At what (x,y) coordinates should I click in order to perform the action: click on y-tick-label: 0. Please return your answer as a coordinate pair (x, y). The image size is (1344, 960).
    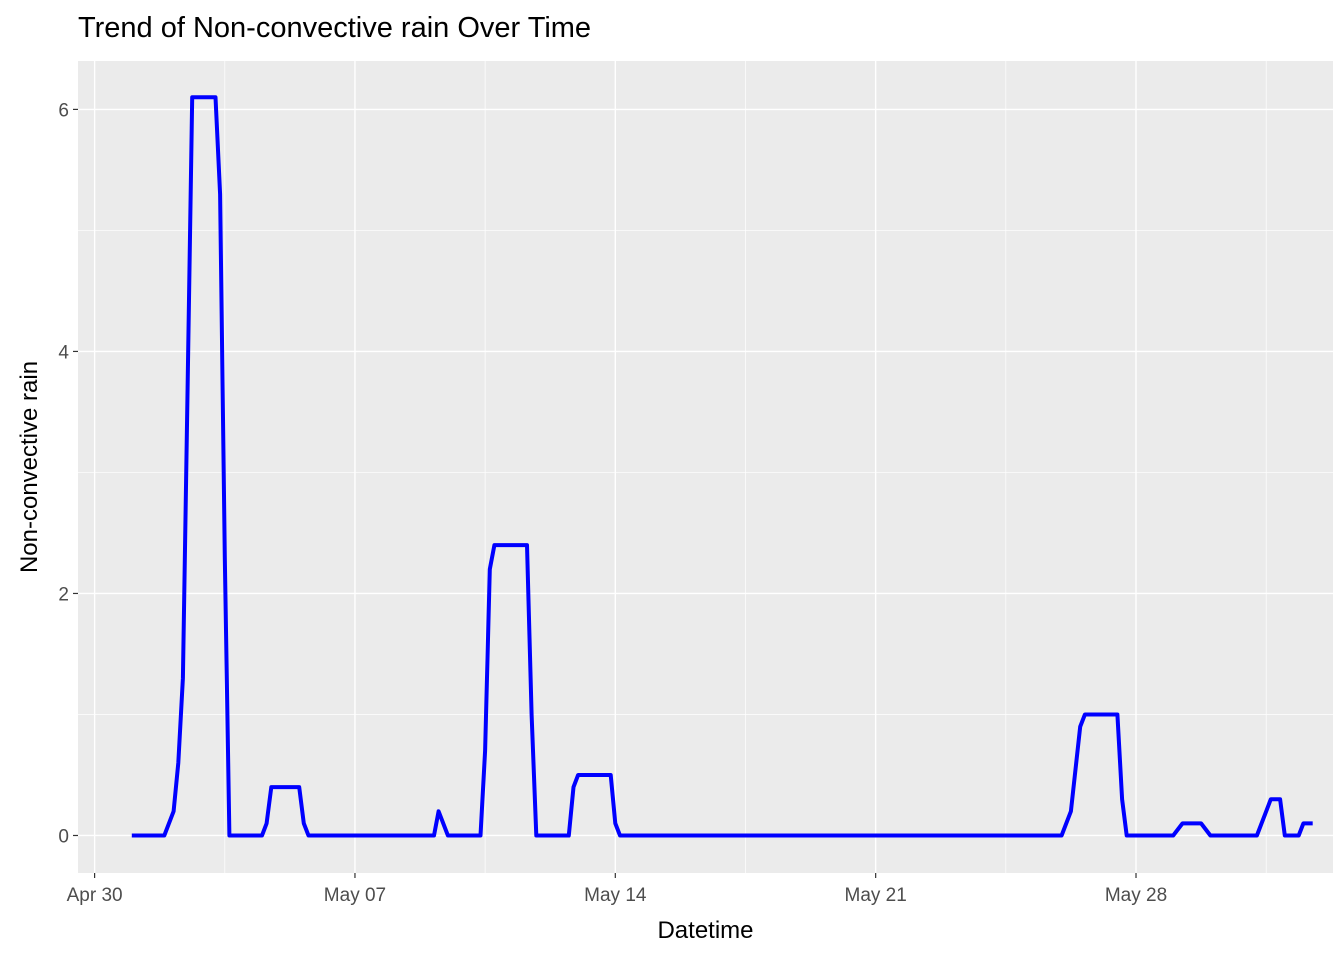
    Looking at the image, I should click on (63, 836).